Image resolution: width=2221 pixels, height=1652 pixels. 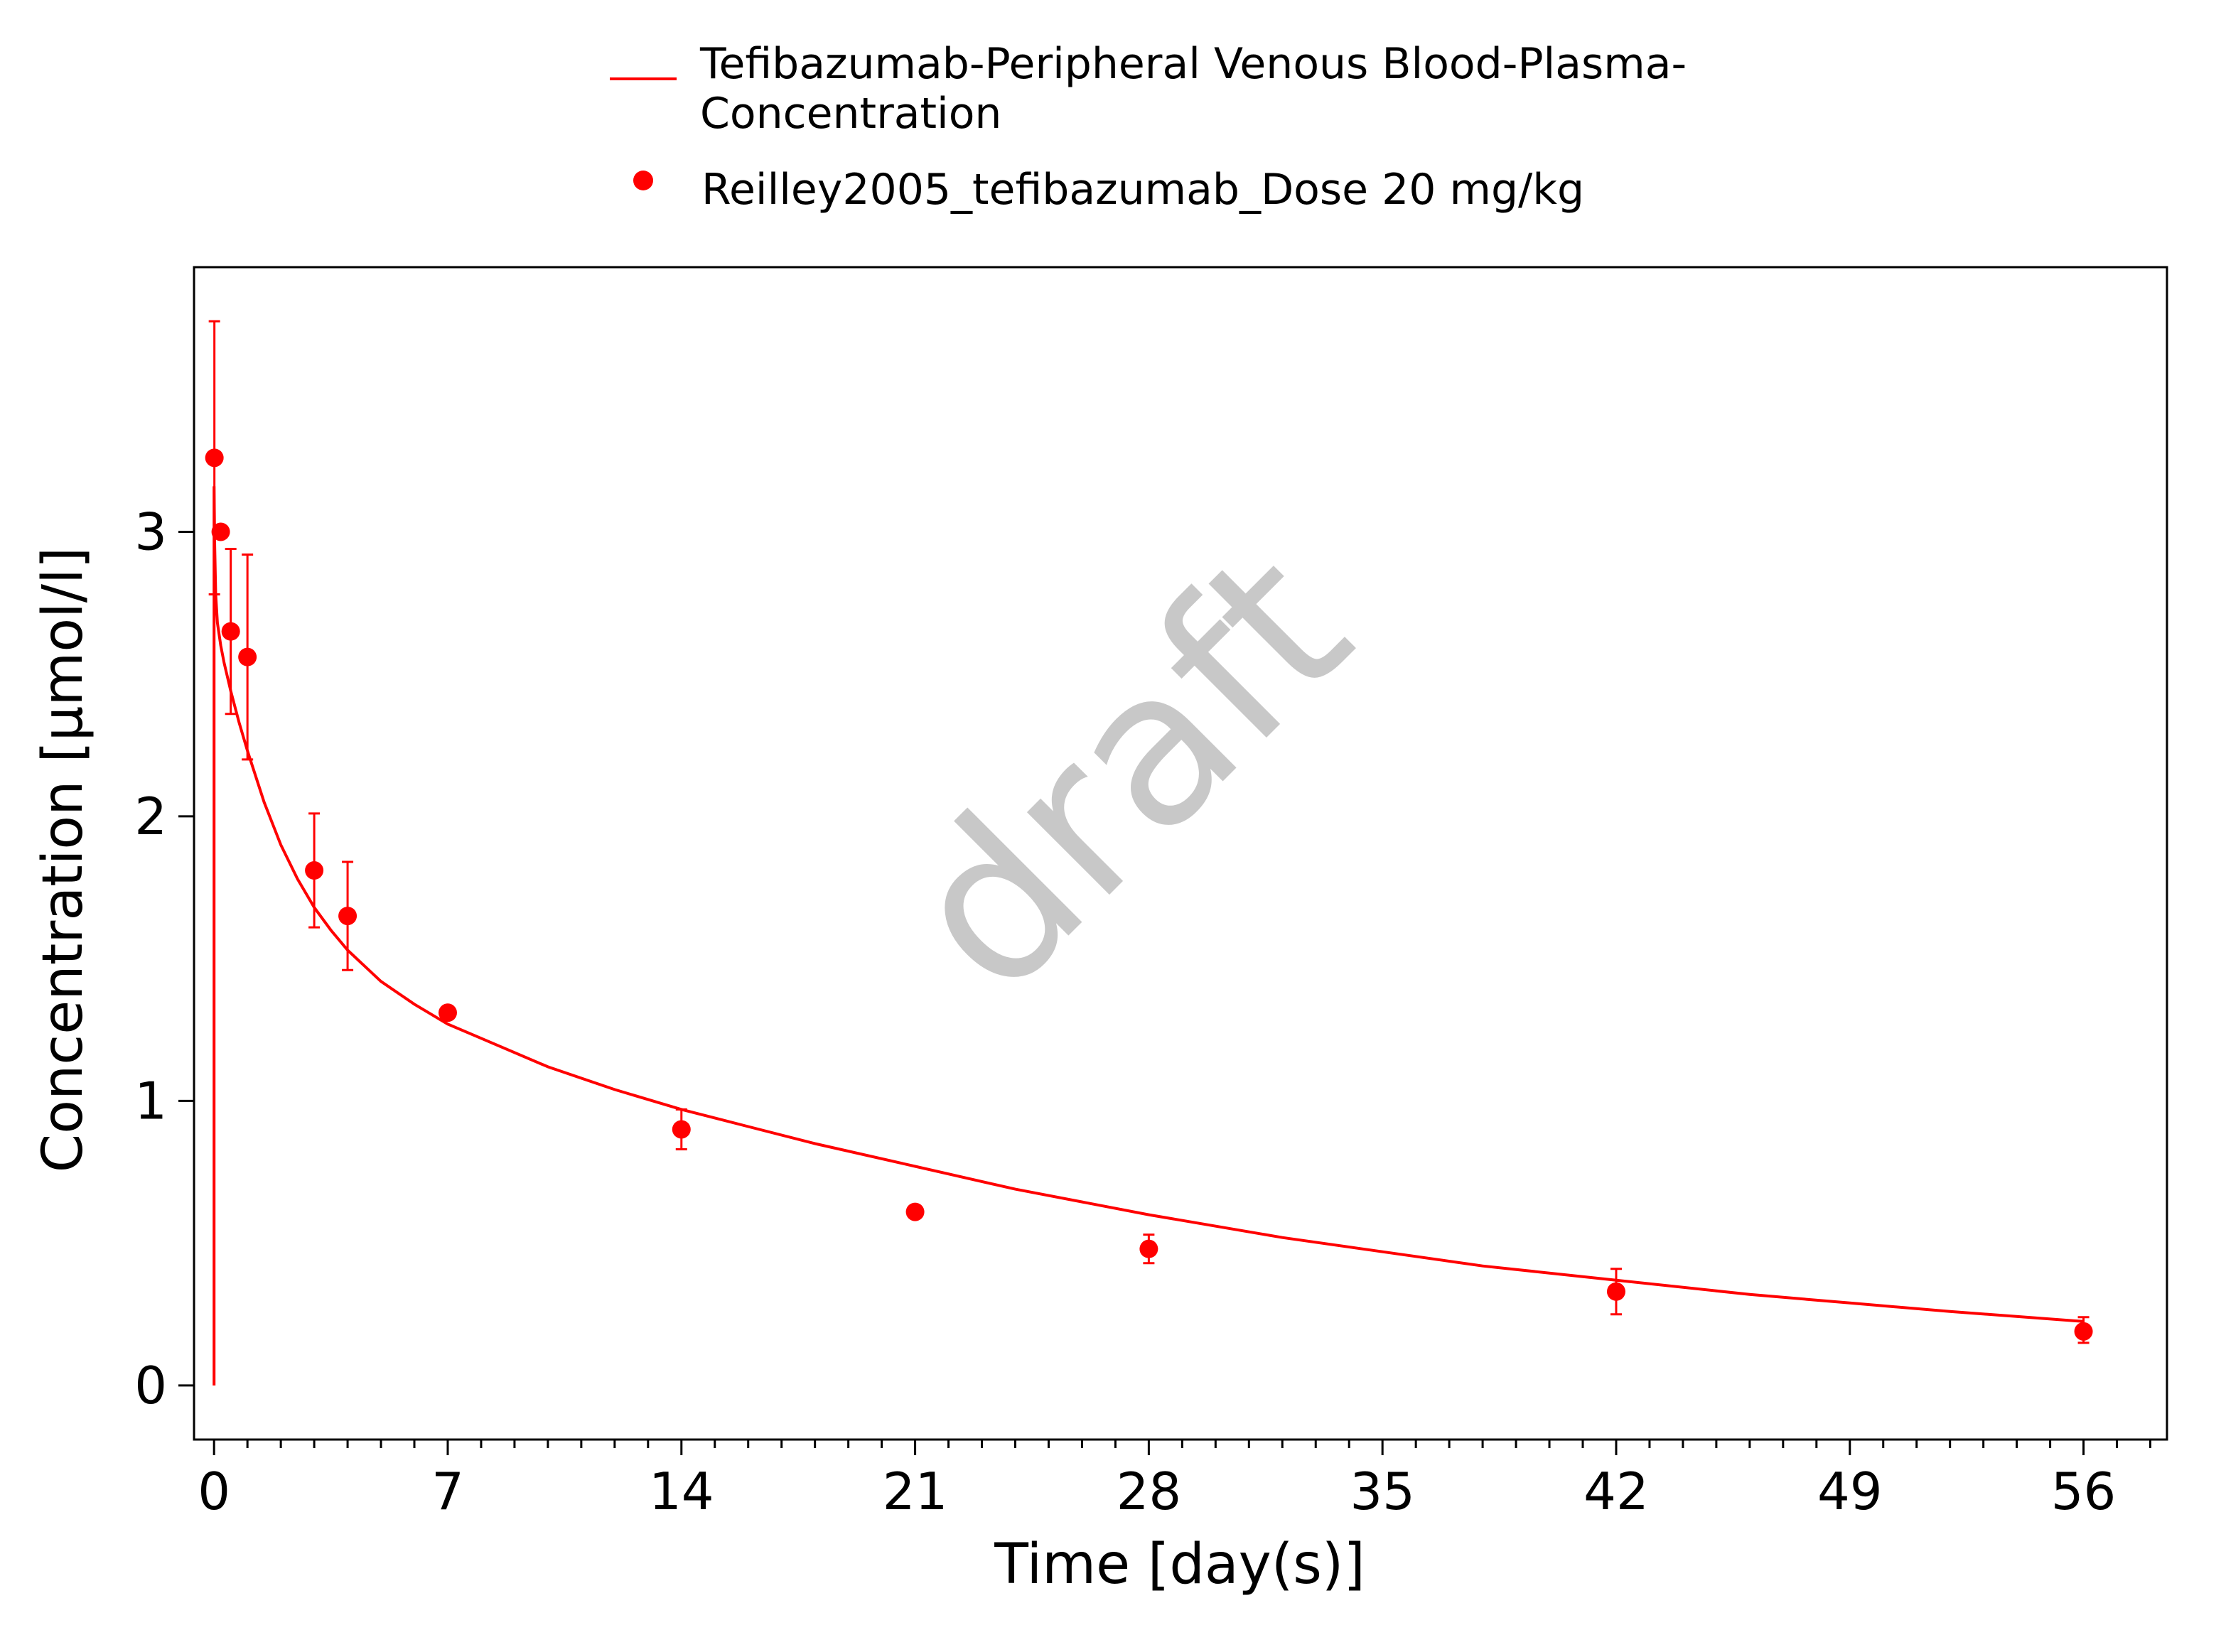 I want to click on legend-dot-marker, so click(x=643, y=181).